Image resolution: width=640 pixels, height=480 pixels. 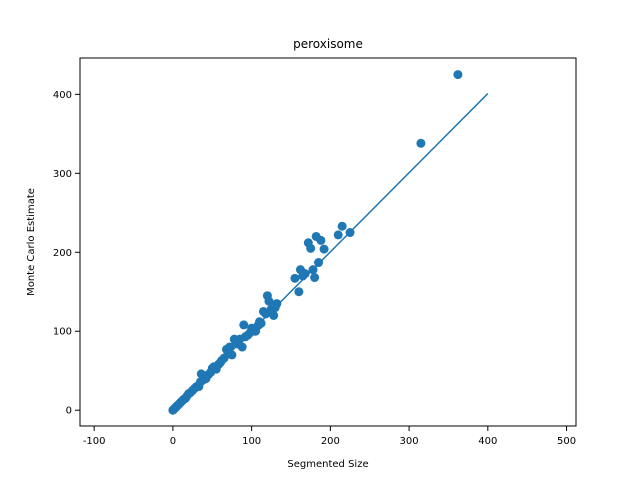 What do you see at coordinates (173, 441) in the screenshot?
I see `x-tick-label: 0` at bounding box center [173, 441].